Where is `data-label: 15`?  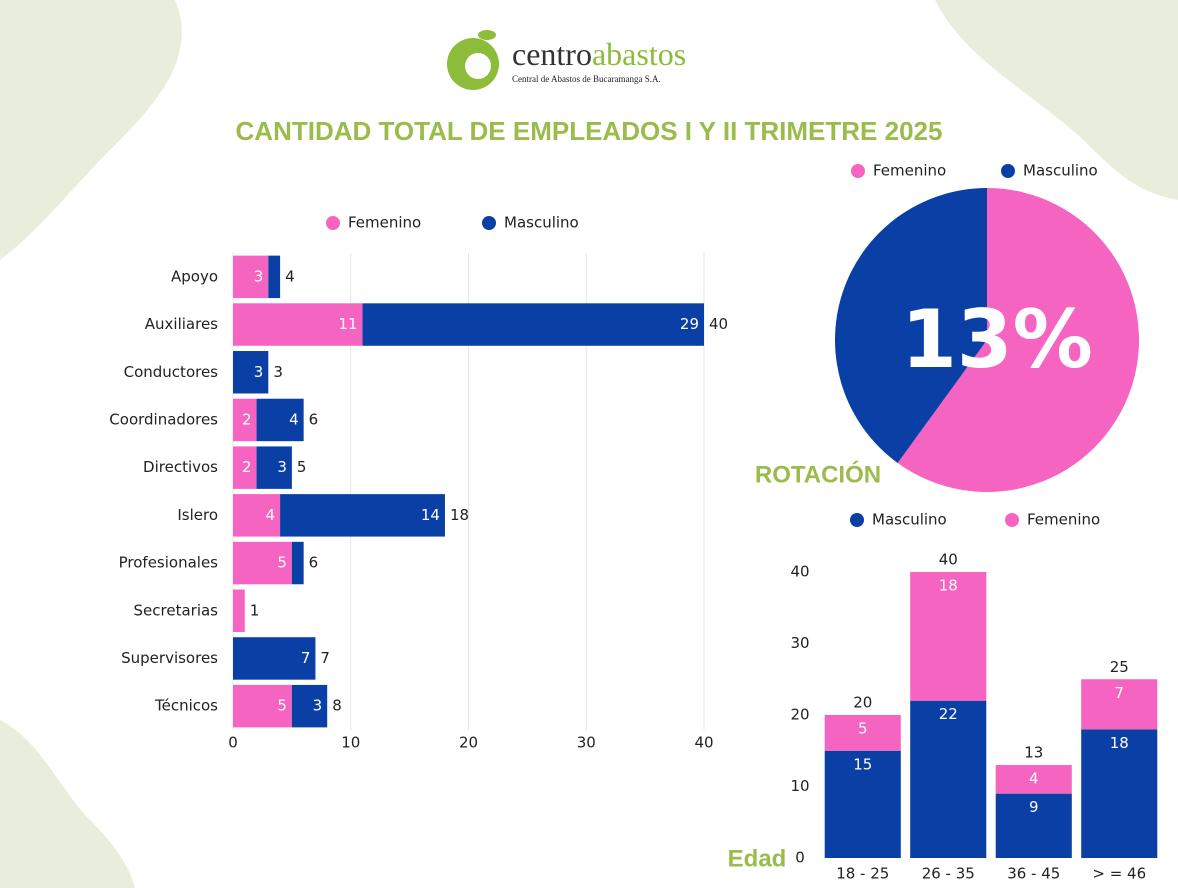 data-label: 15 is located at coordinates (862, 764).